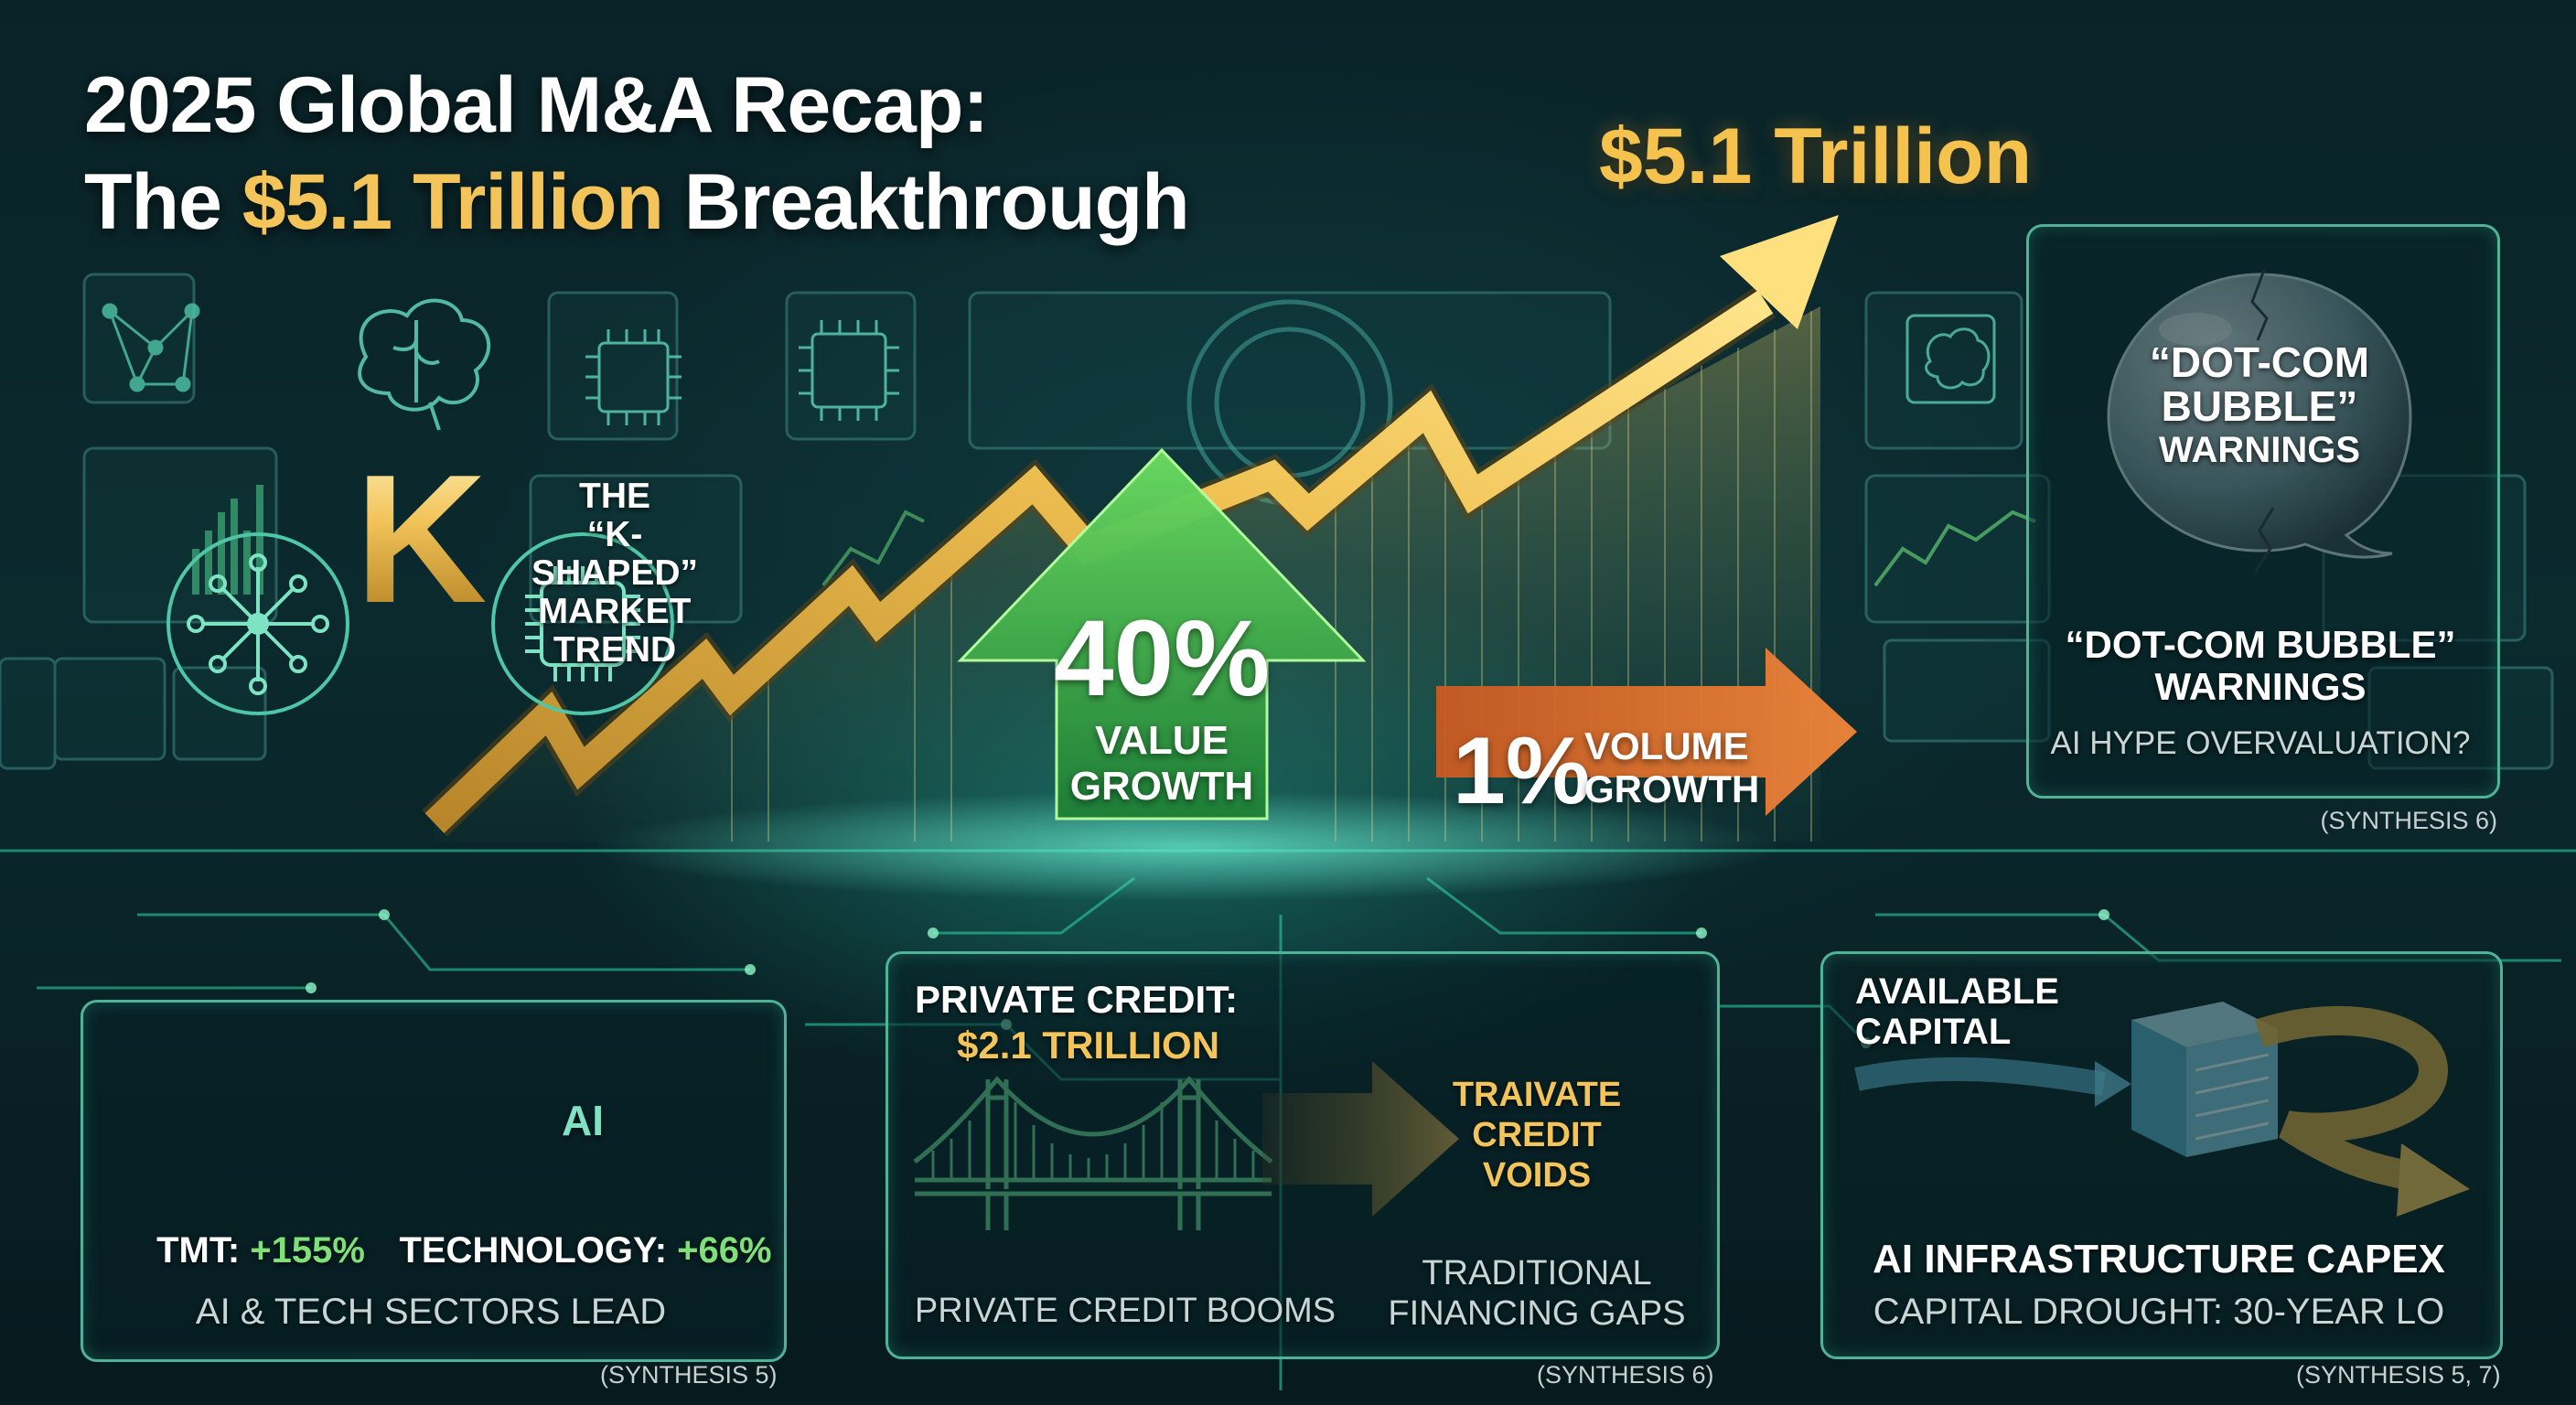 Image resolution: width=2576 pixels, height=1405 pixels. I want to click on volume-growth-percent: 1%, so click(1522, 771).